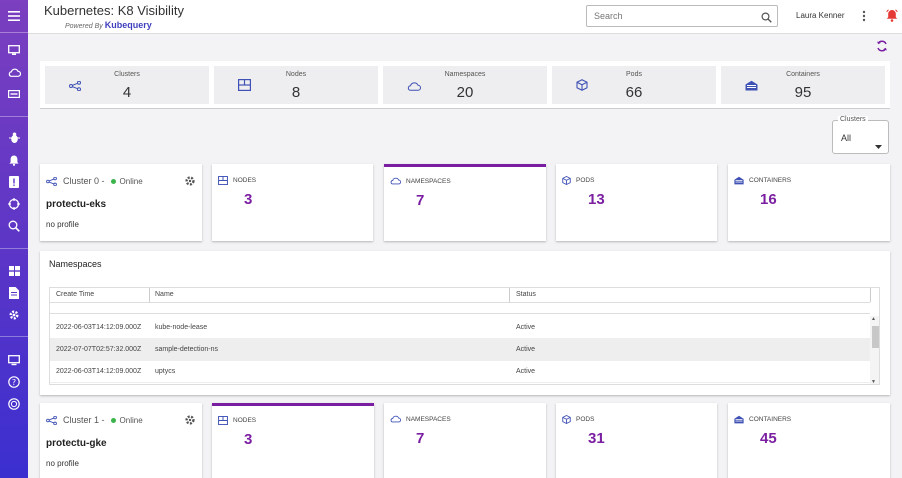 The height and width of the screenshot is (478, 902). What do you see at coordinates (853, 119) in the screenshot?
I see `clusters-filter-label: Clusters` at bounding box center [853, 119].